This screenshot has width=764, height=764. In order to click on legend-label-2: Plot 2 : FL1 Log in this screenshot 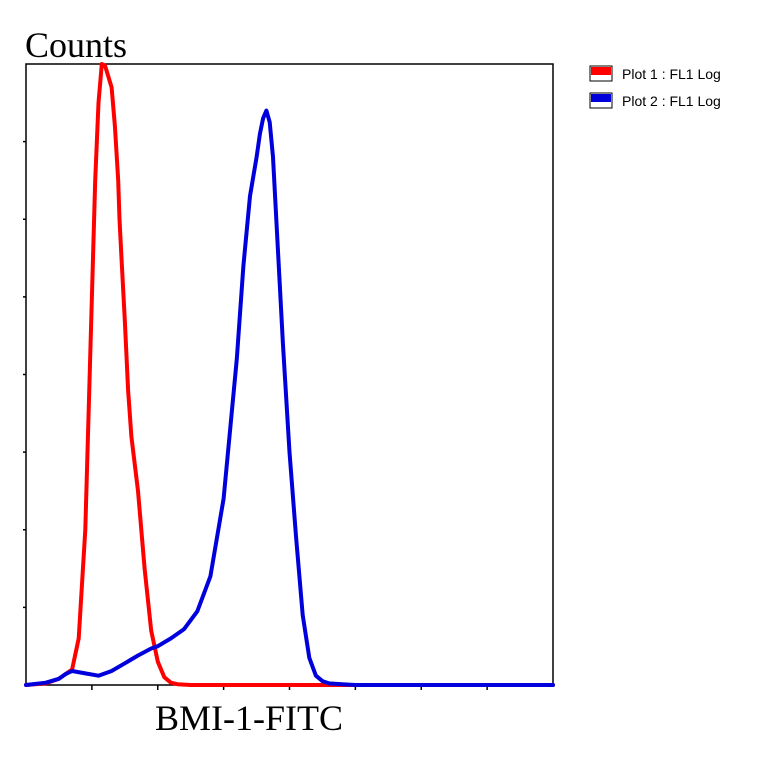, I will do `click(671, 101)`.